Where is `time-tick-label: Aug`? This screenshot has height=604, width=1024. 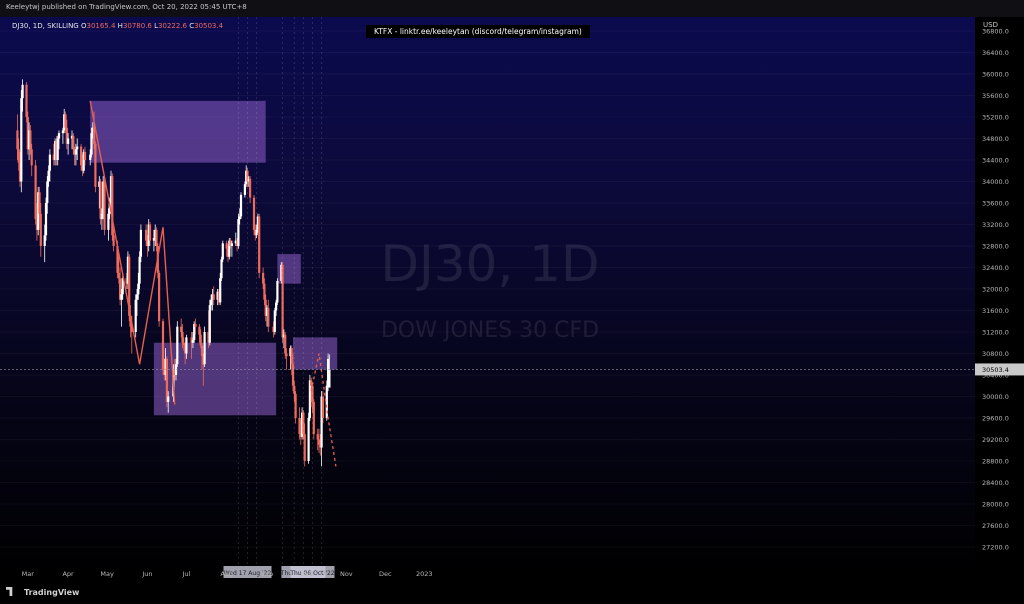 time-tick-label: Aug is located at coordinates (226, 574).